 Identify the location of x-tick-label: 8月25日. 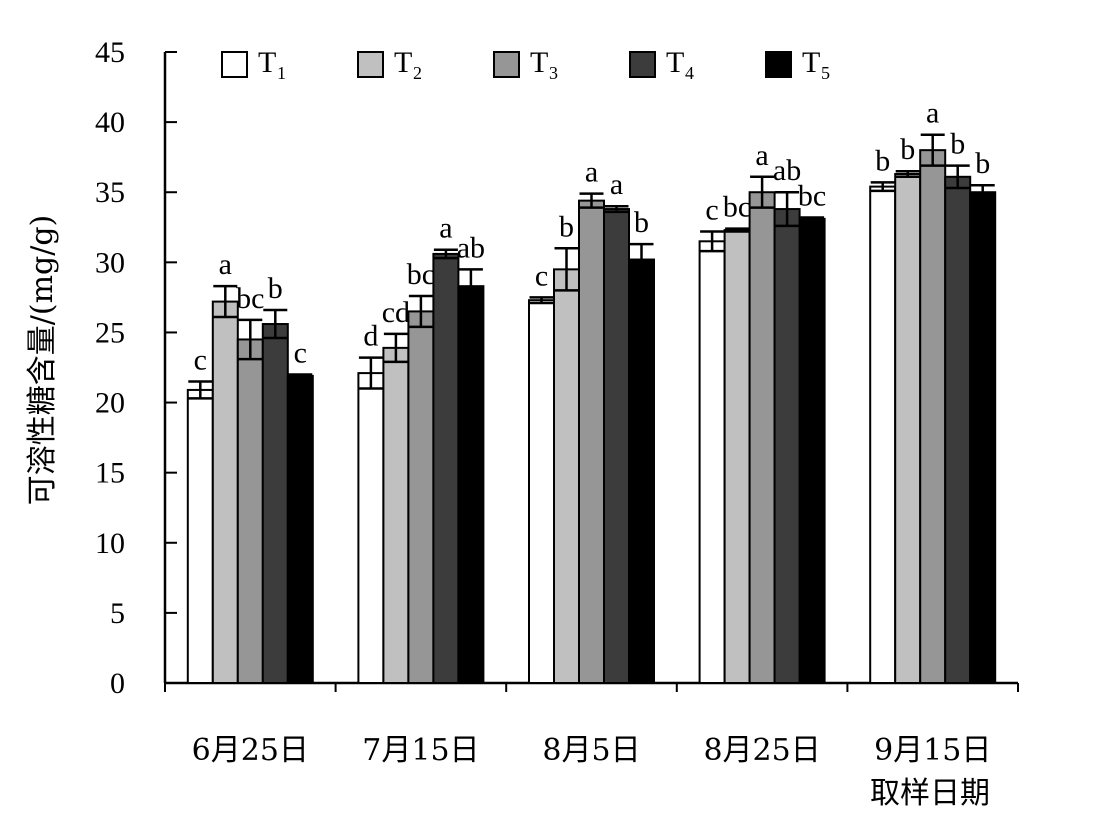
(761, 750).